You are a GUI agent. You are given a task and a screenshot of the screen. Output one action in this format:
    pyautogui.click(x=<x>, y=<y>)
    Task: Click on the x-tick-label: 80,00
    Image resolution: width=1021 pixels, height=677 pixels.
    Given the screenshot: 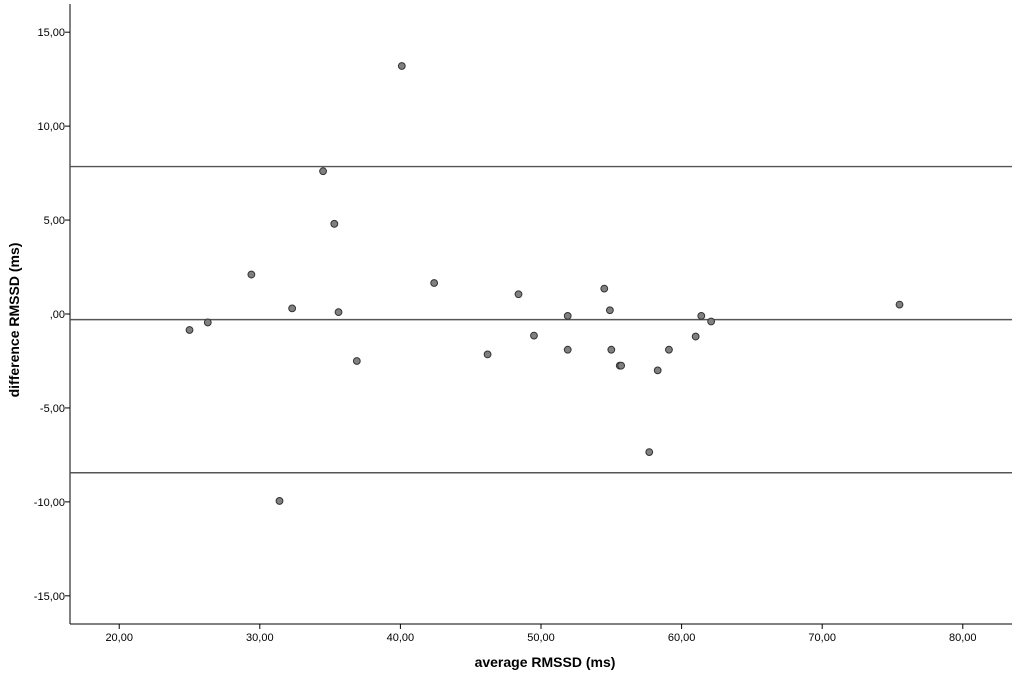 What is the action you would take?
    pyautogui.click(x=963, y=638)
    